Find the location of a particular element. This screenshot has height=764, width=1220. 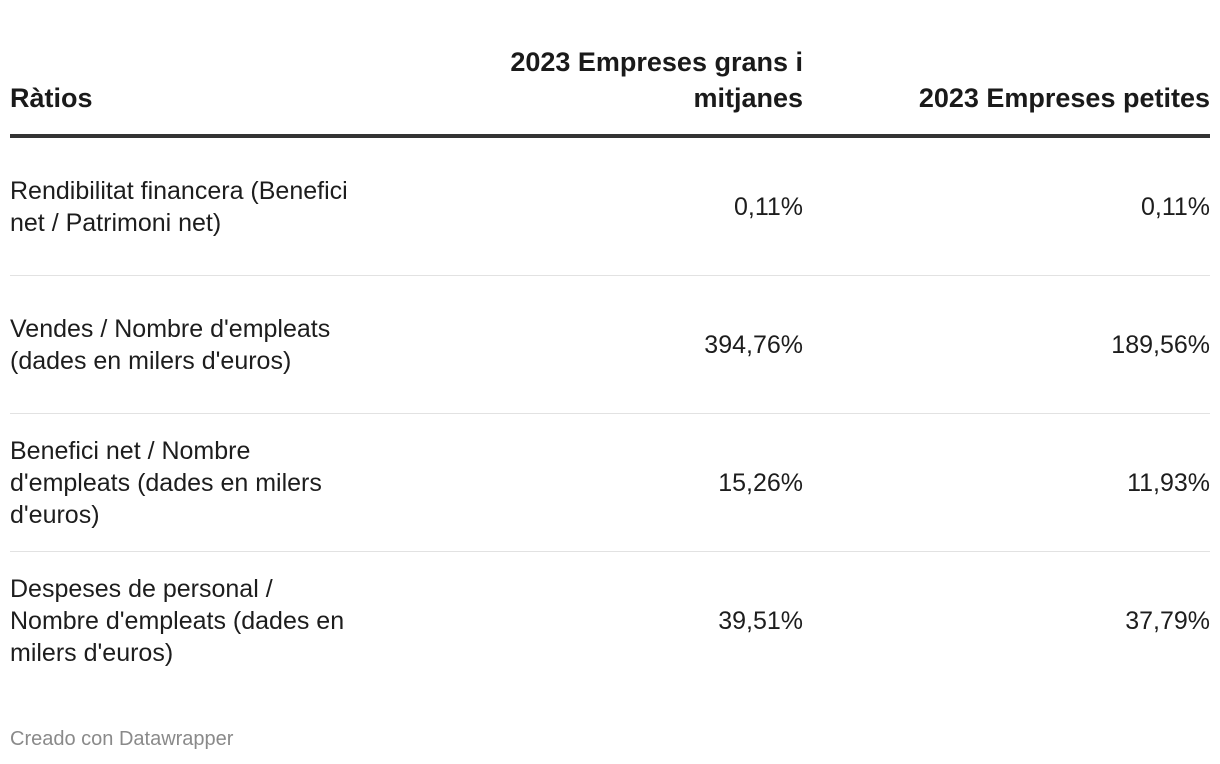

value-cell-petites: 11,93% is located at coordinates (1006, 482).